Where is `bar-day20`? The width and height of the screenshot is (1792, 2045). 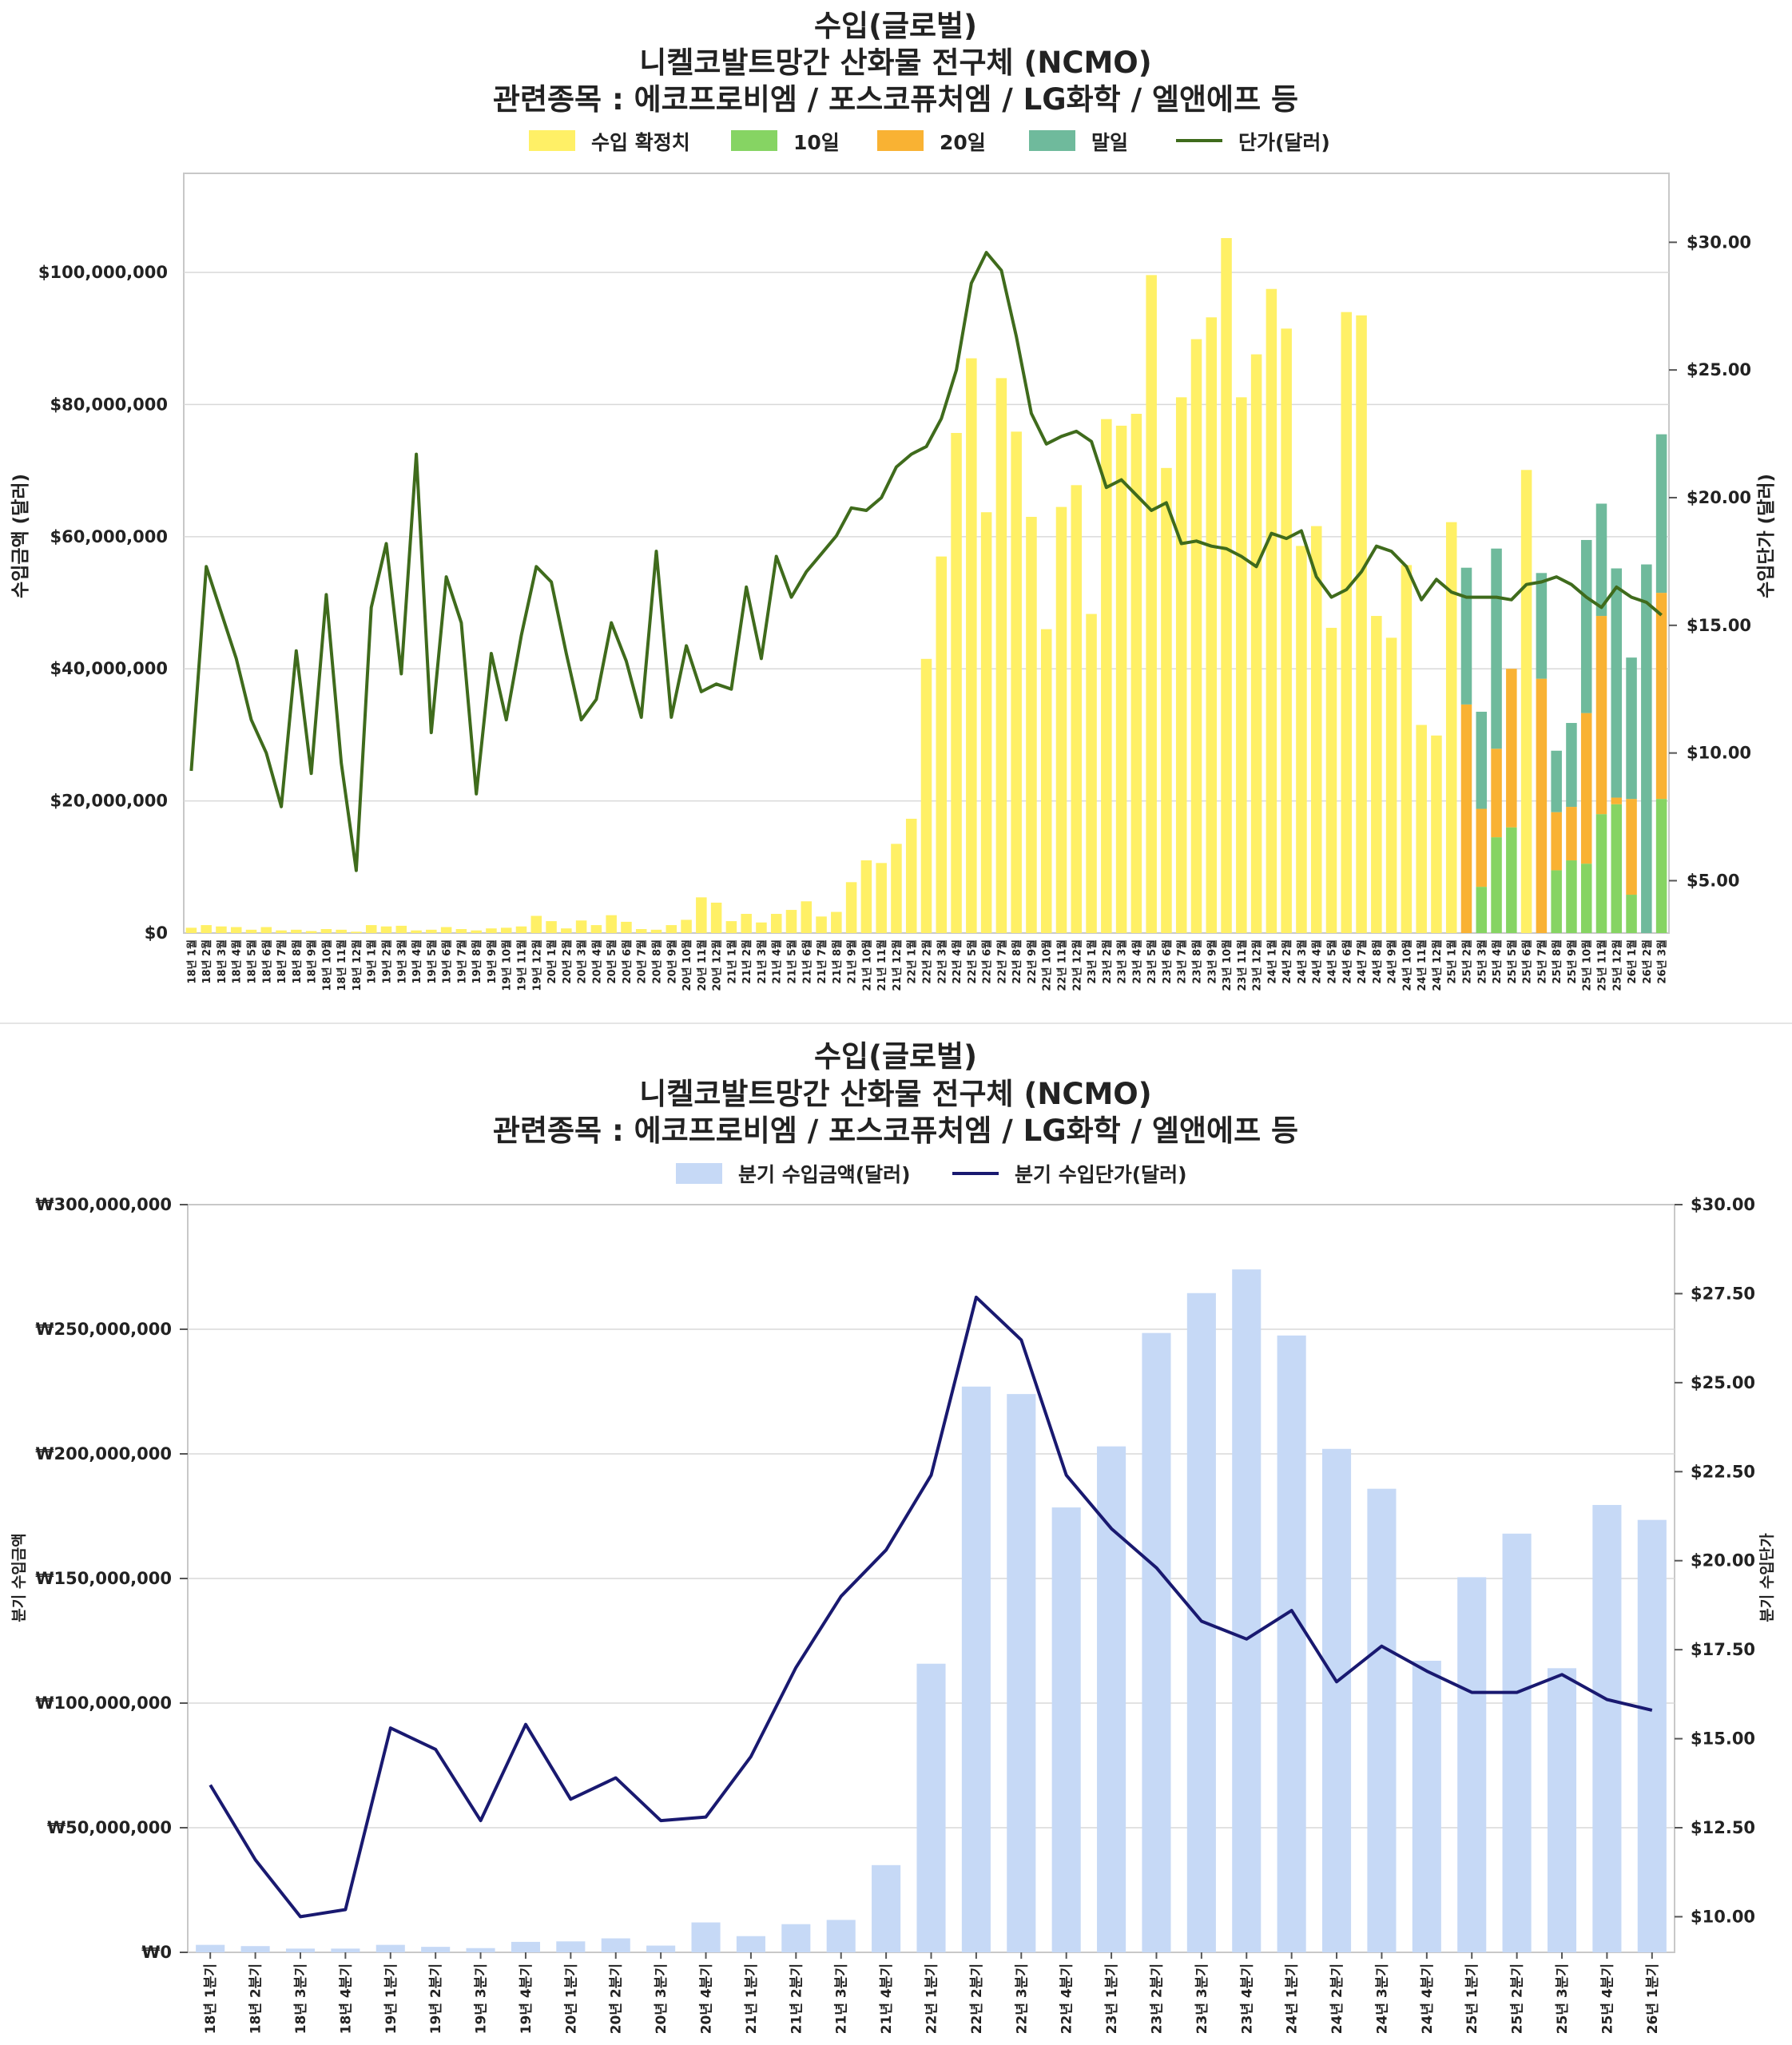 bar-day20 is located at coordinates (1482, 847).